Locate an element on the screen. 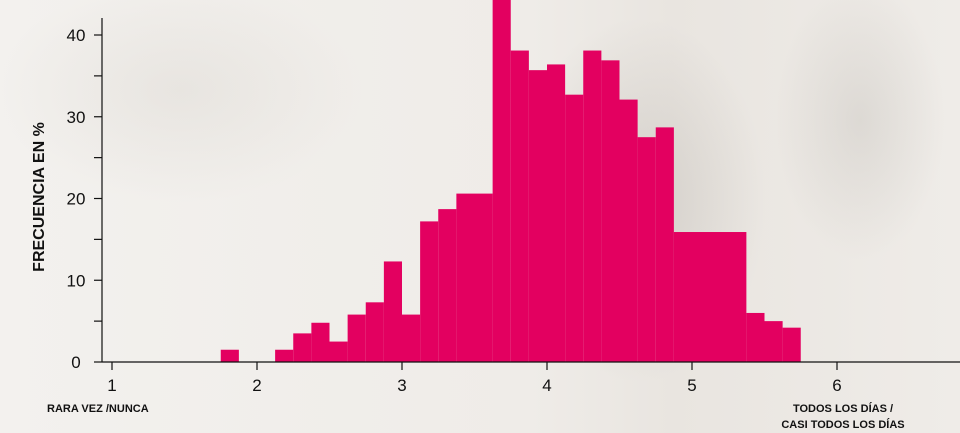 The height and width of the screenshot is (433, 960). y-tick-label: 30 is located at coordinates (76, 117).